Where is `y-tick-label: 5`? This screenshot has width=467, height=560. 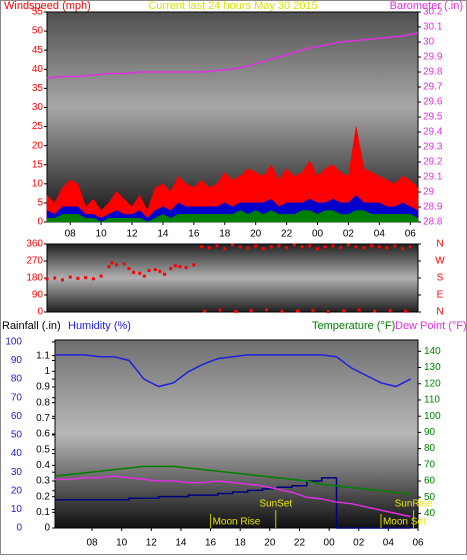
y-tick-label: 5 is located at coordinates (40, 203).